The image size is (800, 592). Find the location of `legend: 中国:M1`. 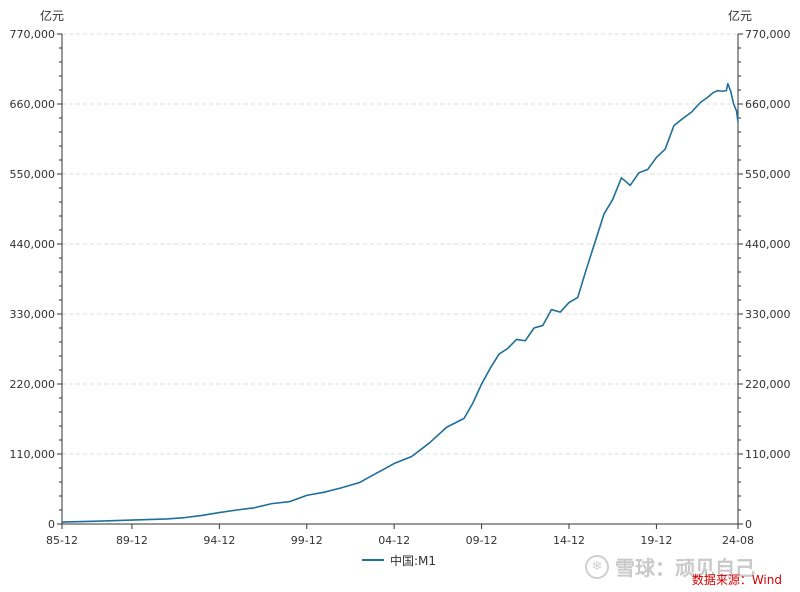

legend: 中国:M1 is located at coordinates (399, 560).